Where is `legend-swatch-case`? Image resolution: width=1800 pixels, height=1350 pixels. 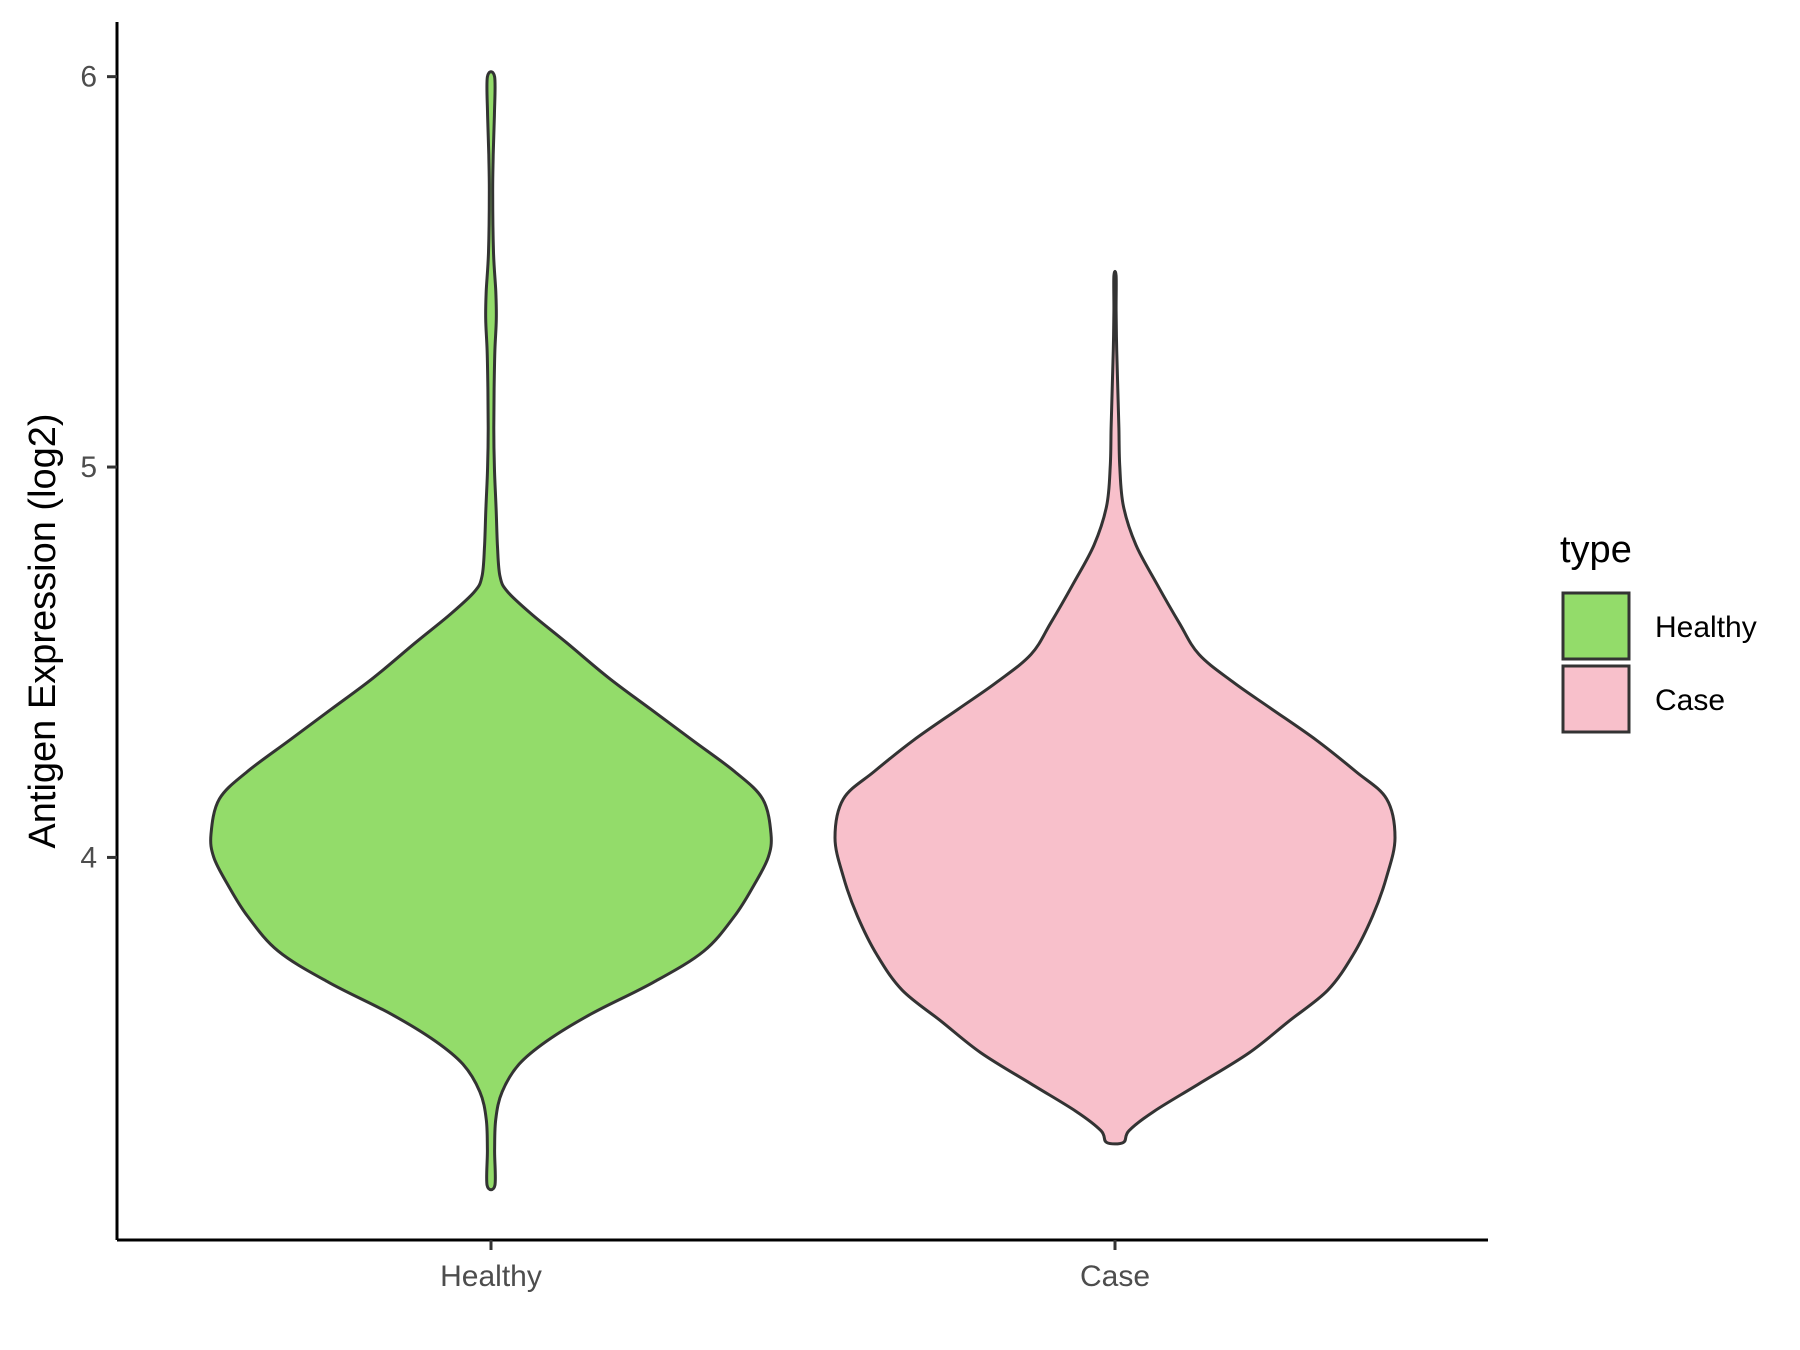
legend-swatch-case is located at coordinates (1596, 699).